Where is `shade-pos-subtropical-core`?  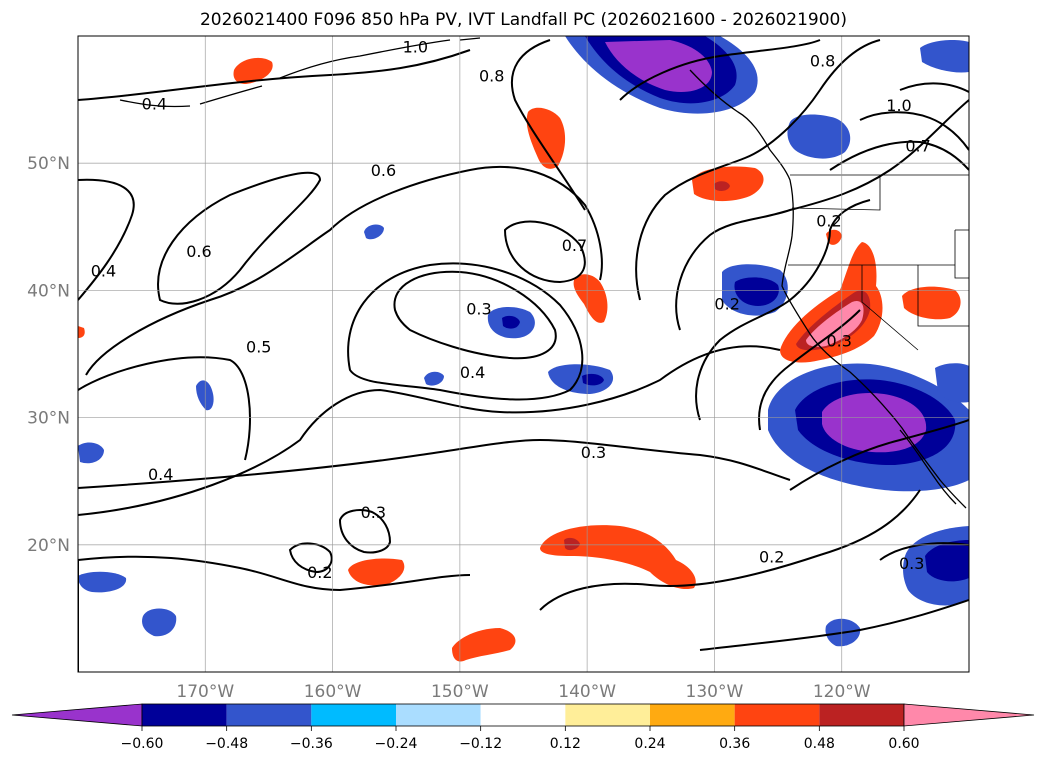 shade-pos-subtropical-core is located at coordinates (572, 544).